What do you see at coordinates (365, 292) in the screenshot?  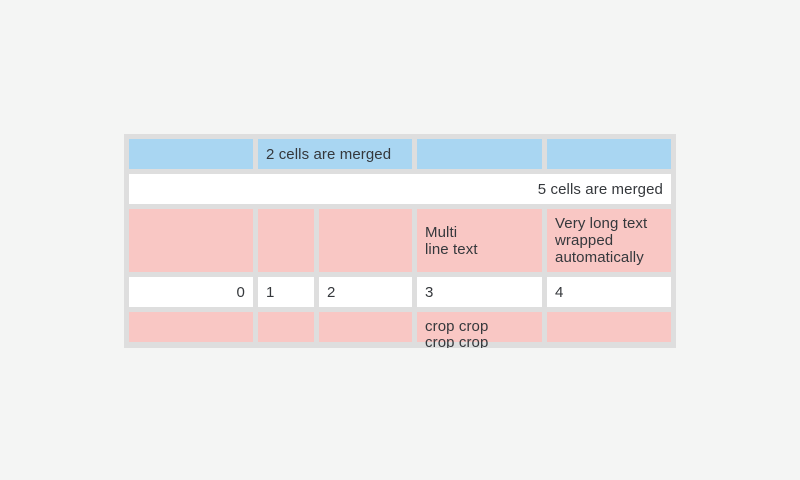 I see `table-cell-r4c3: 2` at bounding box center [365, 292].